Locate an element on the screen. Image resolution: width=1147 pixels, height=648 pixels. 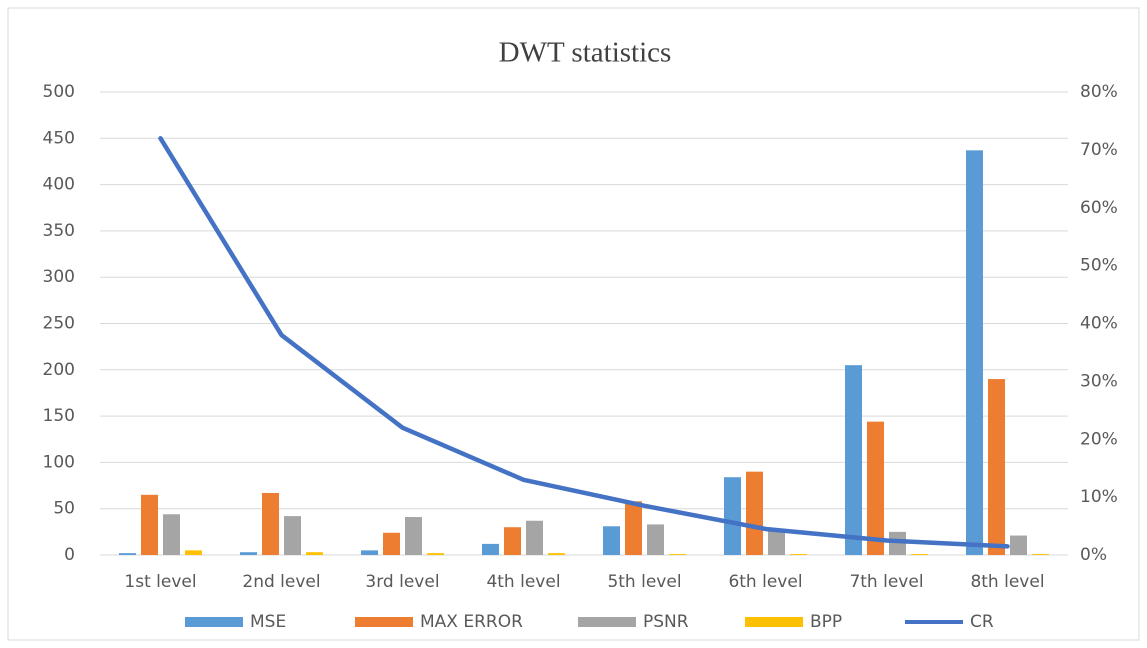
y2-tick-label: 40% is located at coordinates (1099, 324).